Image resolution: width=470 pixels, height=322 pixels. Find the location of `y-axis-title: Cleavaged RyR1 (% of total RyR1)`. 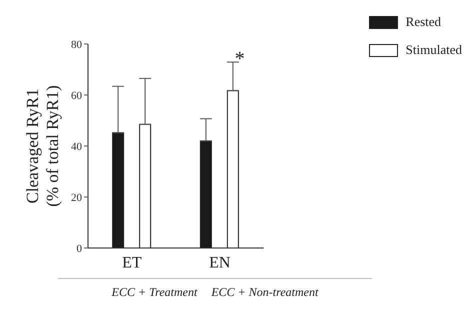

y-axis-title: Cleavaged RyR1 (% of total RyR1) is located at coordinates (42, 146).